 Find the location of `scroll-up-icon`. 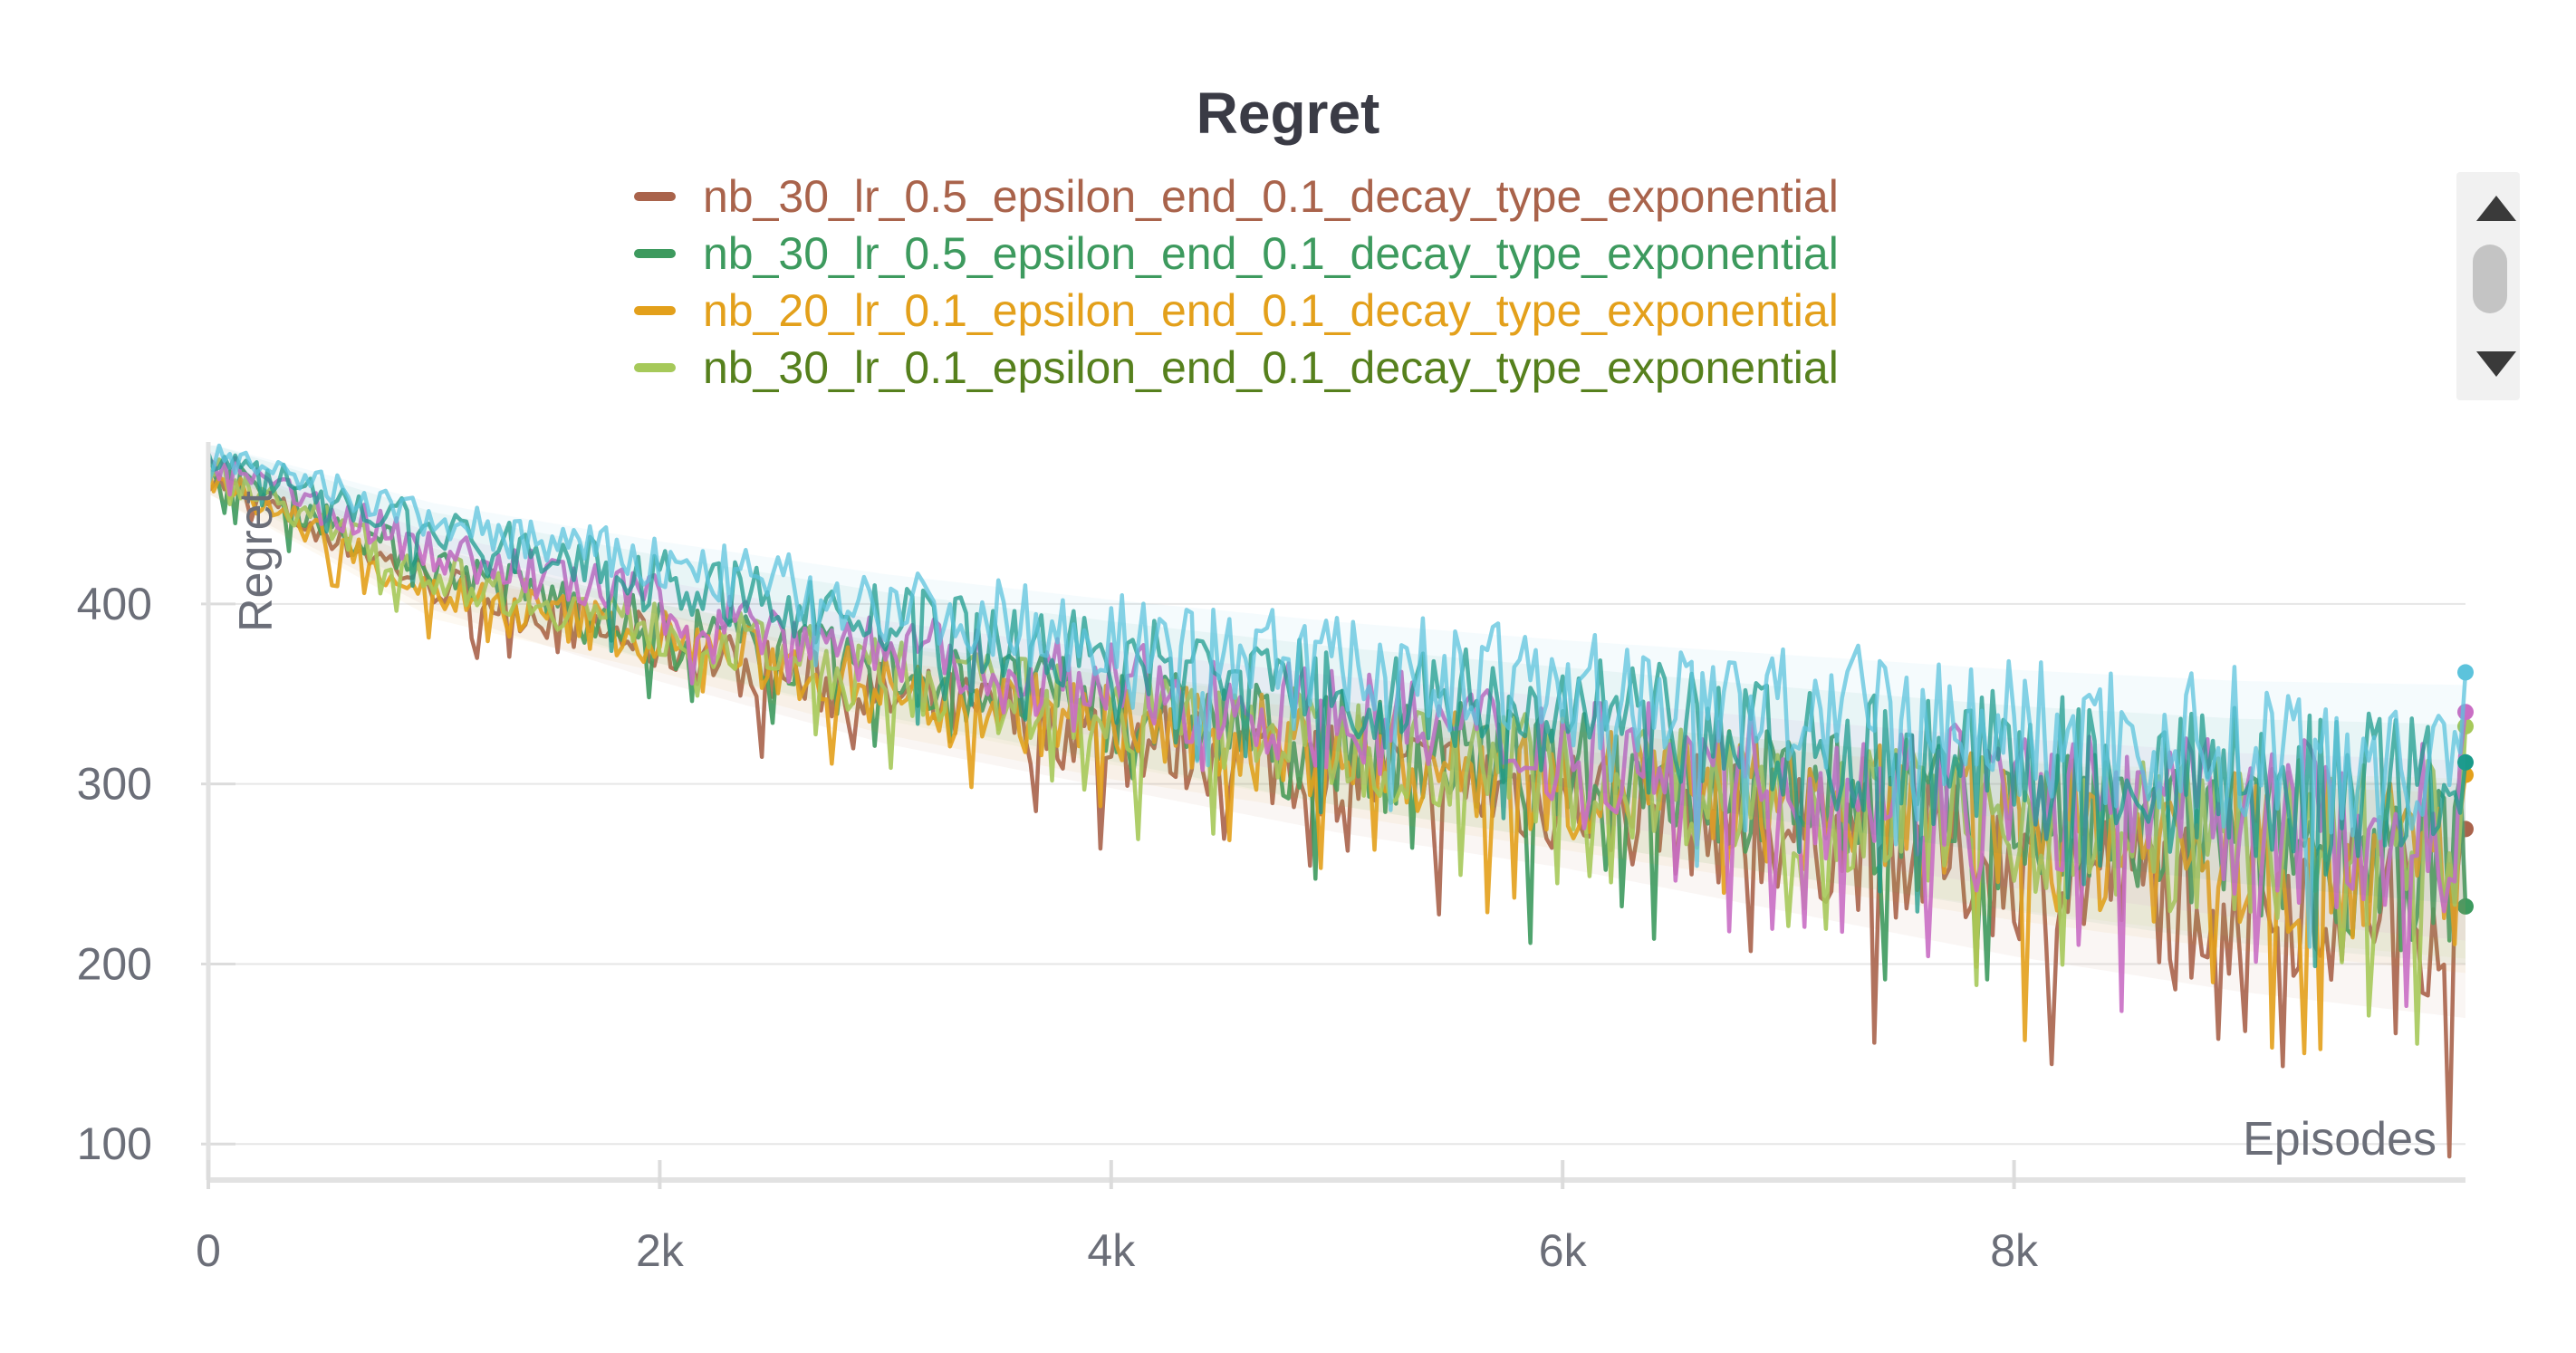

scroll-up-icon is located at coordinates (2496, 209).